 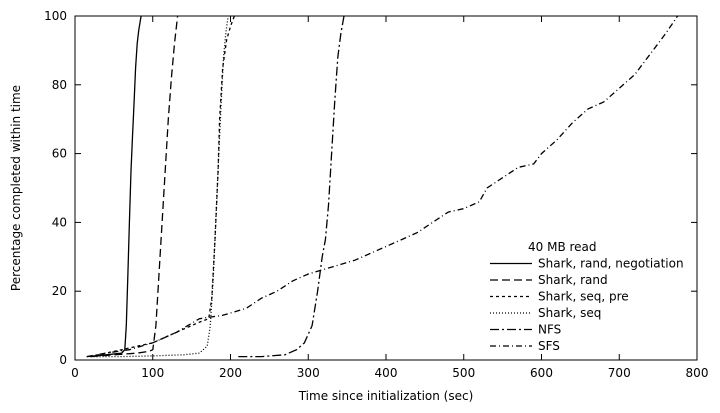 What do you see at coordinates (63, 360) in the screenshot?
I see `y-tick-label: 0` at bounding box center [63, 360].